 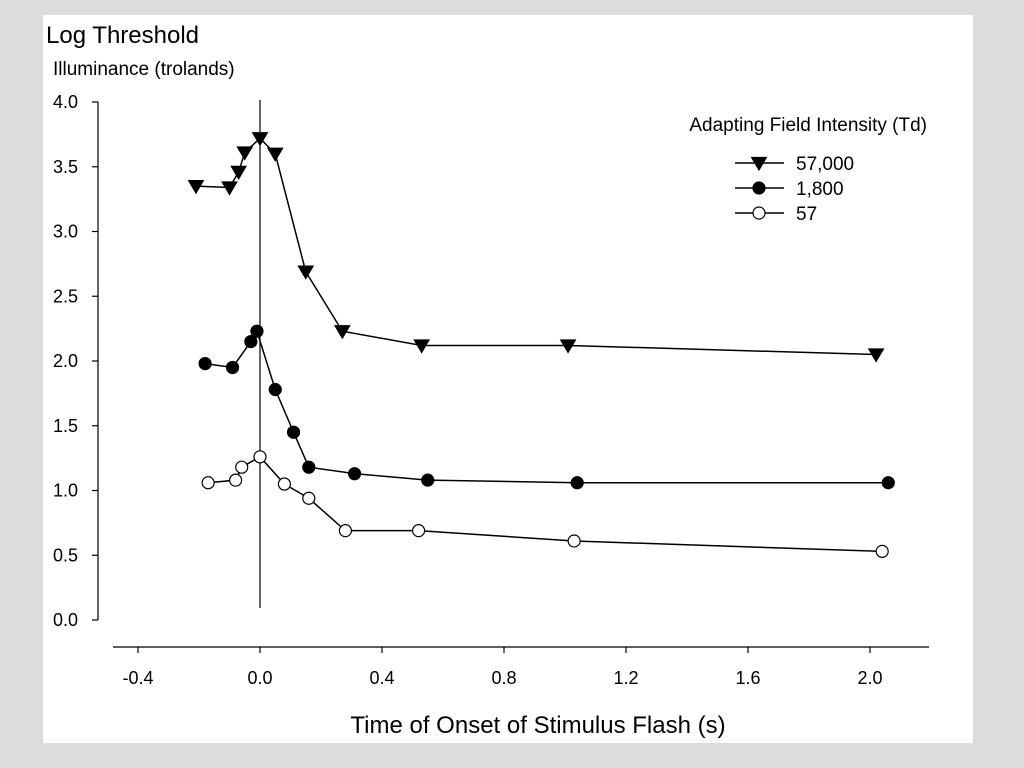 I want to click on y-tick-label: 2.5, so click(x=65, y=296).